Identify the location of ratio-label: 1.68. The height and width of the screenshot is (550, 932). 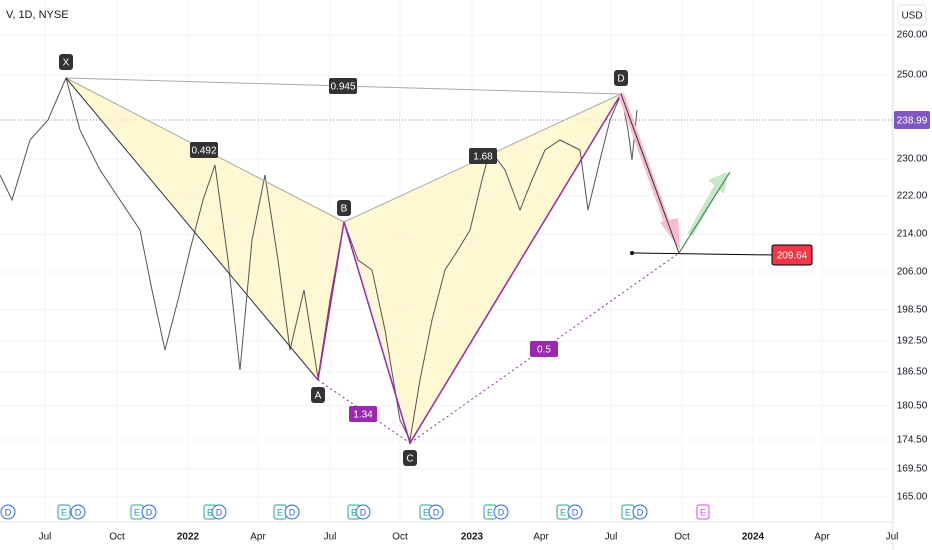
(483, 157).